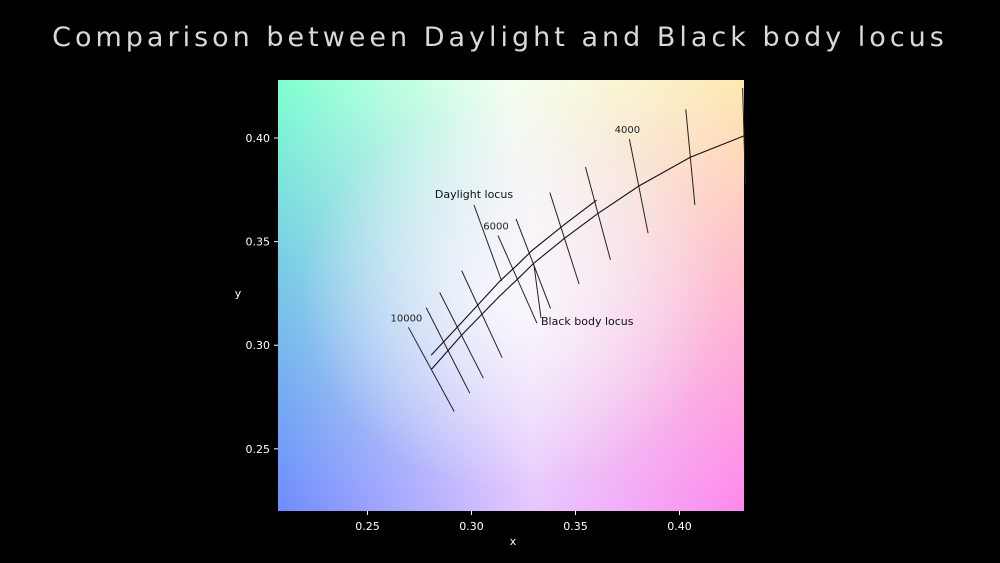  What do you see at coordinates (258, 242) in the screenshot?
I see `y-tick-label: 0.35` at bounding box center [258, 242].